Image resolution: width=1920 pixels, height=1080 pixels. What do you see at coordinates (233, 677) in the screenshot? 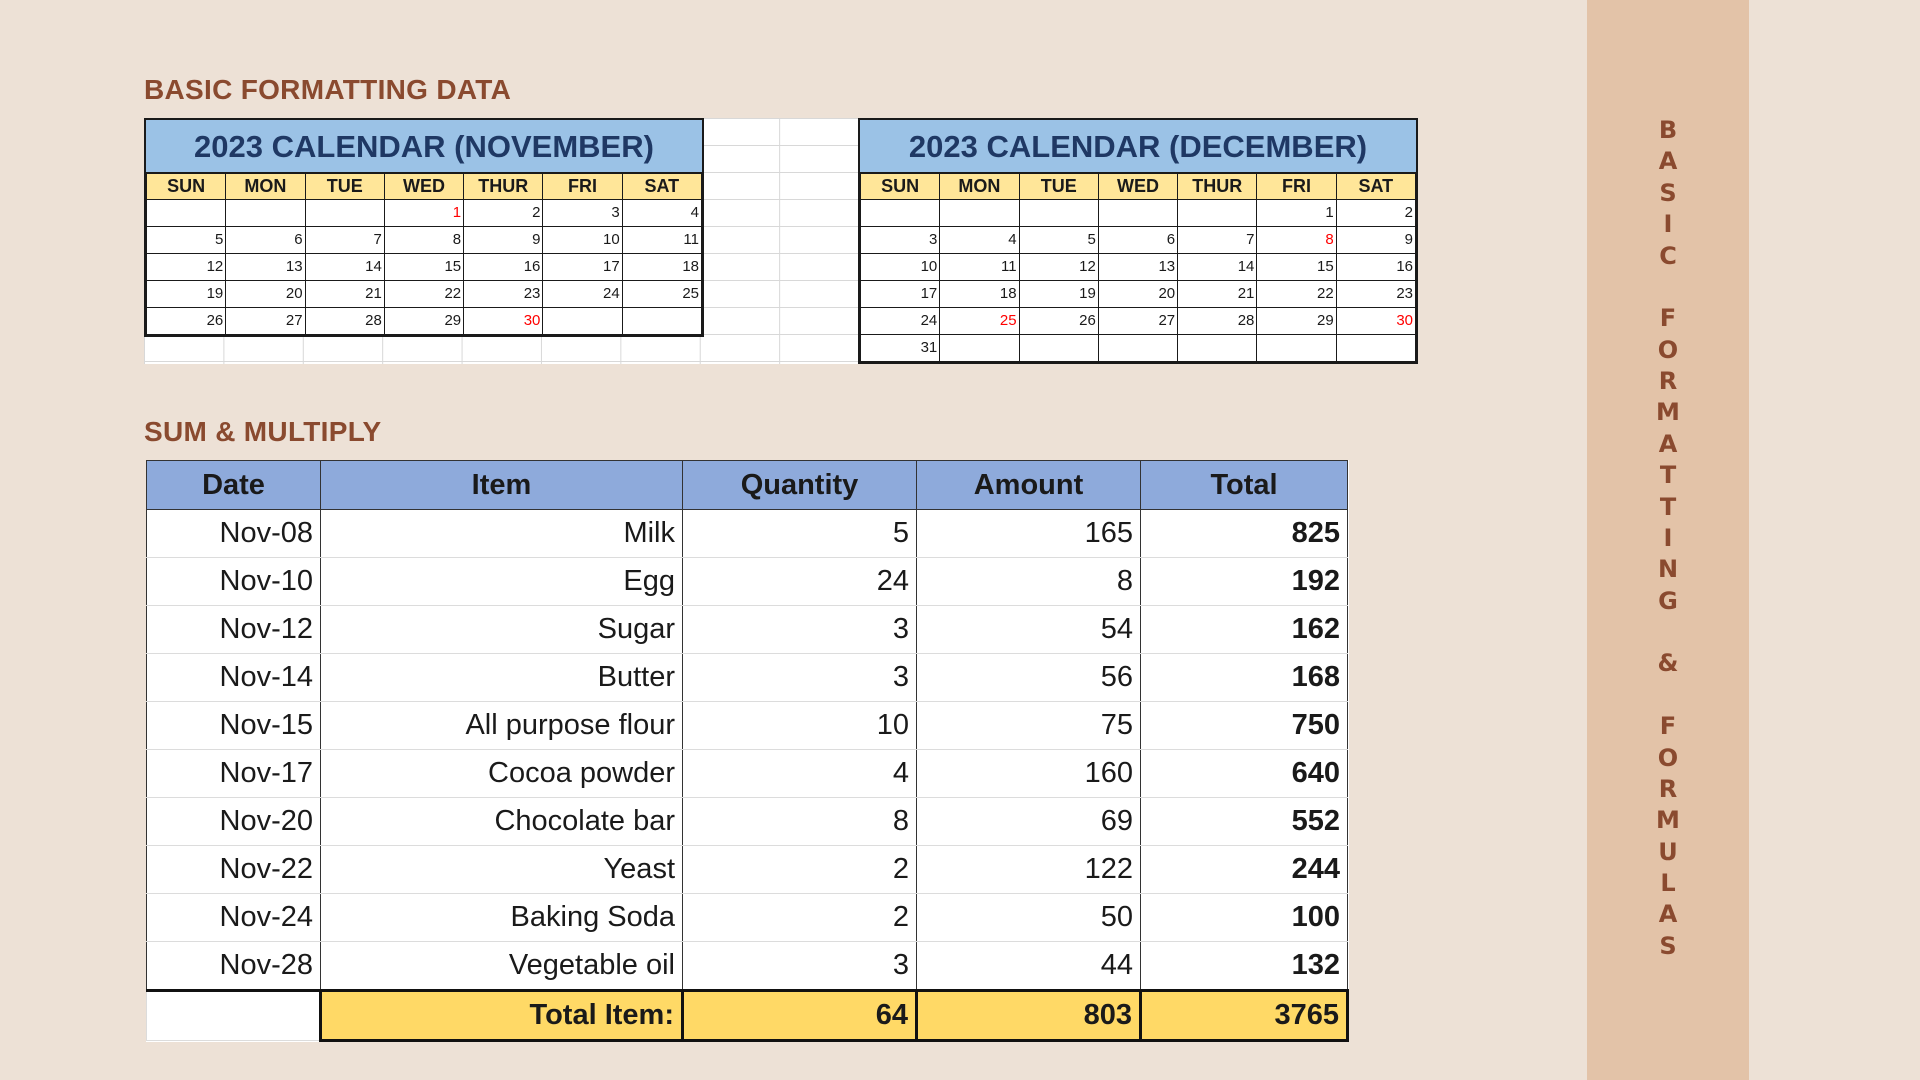
I see `table-cell: Nov-14` at bounding box center [233, 677].